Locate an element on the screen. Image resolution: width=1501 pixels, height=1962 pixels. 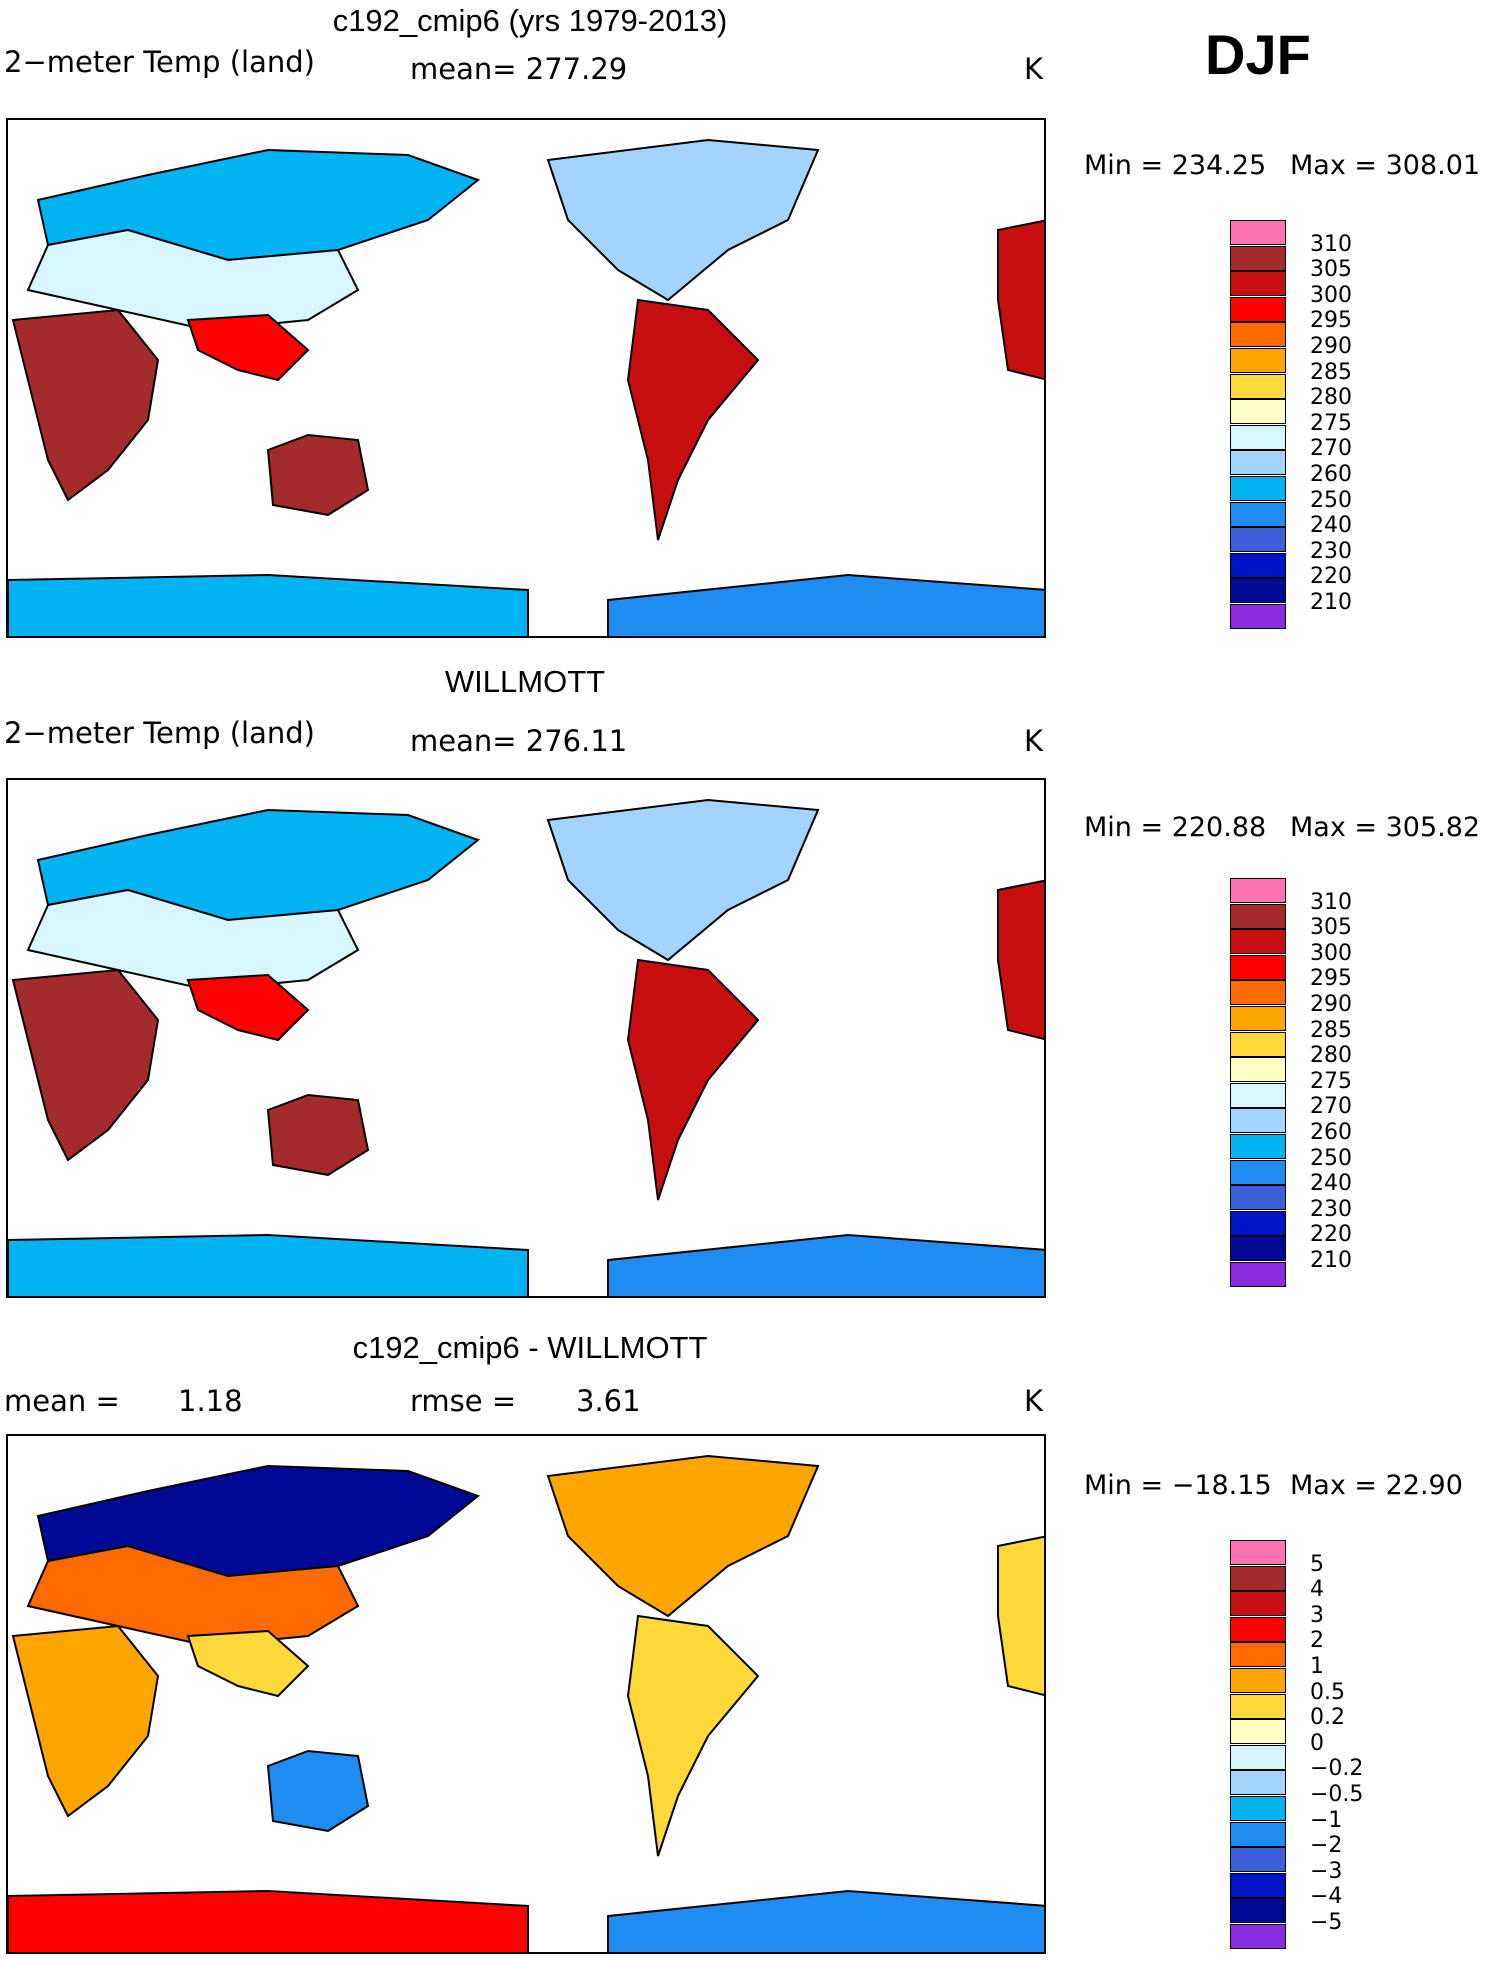
panel-2-variable-label: 2−meter Temp (land) is located at coordinates (159, 733).